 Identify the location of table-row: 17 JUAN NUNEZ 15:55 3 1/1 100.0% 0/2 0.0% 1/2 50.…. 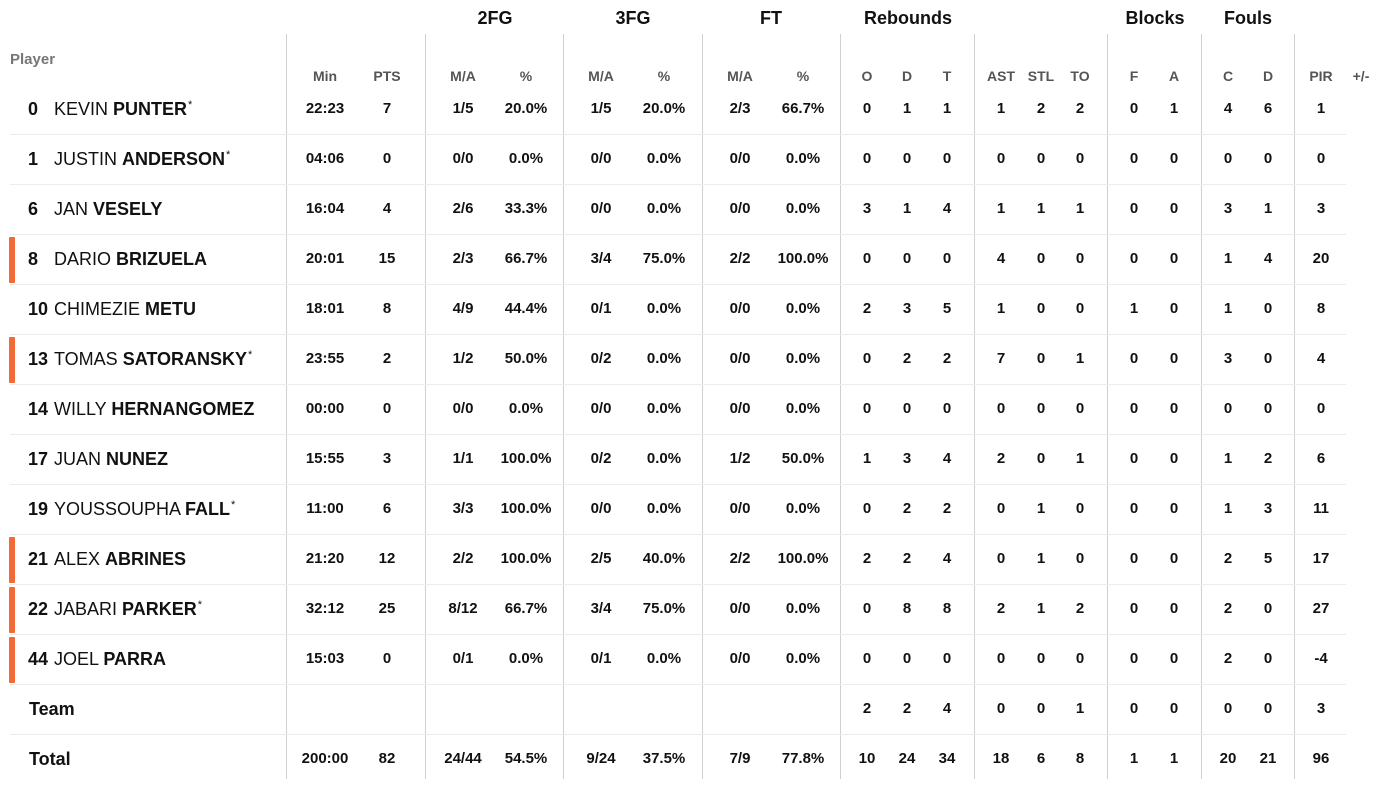
(686, 460).